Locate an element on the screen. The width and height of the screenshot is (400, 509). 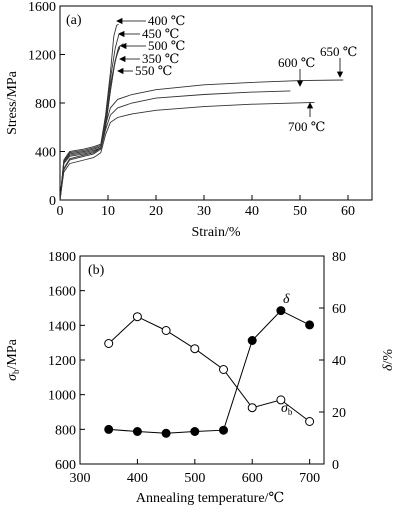
y-tick-label-a: 1200 is located at coordinates (42, 56).